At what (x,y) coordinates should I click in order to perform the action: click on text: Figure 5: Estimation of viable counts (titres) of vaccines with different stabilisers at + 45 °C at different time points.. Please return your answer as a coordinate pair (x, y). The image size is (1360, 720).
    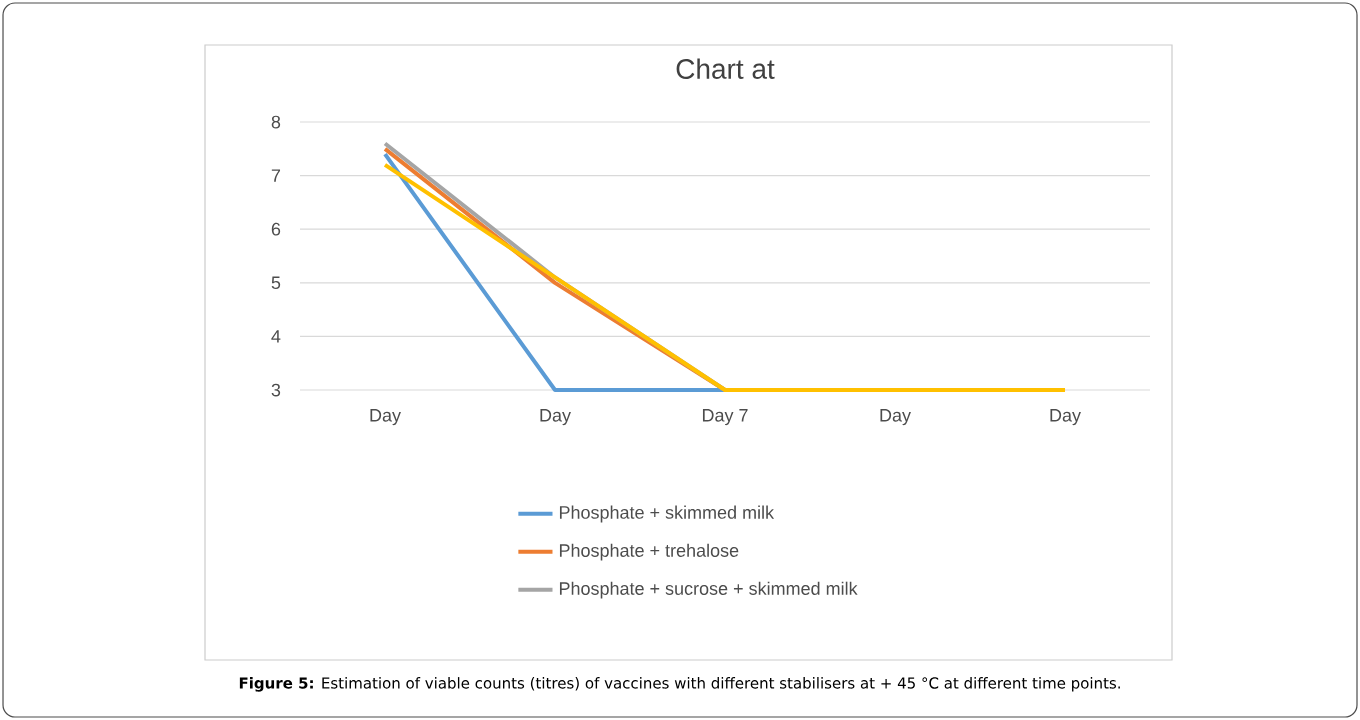
    Looking at the image, I should click on (679, 684).